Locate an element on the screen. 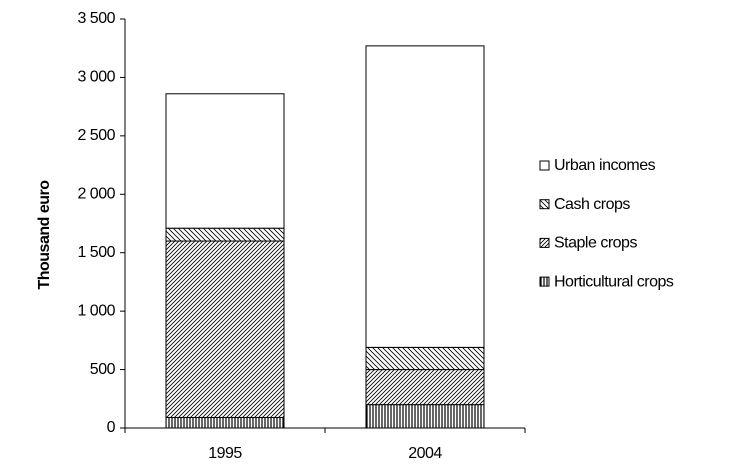 This screenshot has height=470, width=755. y-tick-label: 500 is located at coordinates (103, 369).